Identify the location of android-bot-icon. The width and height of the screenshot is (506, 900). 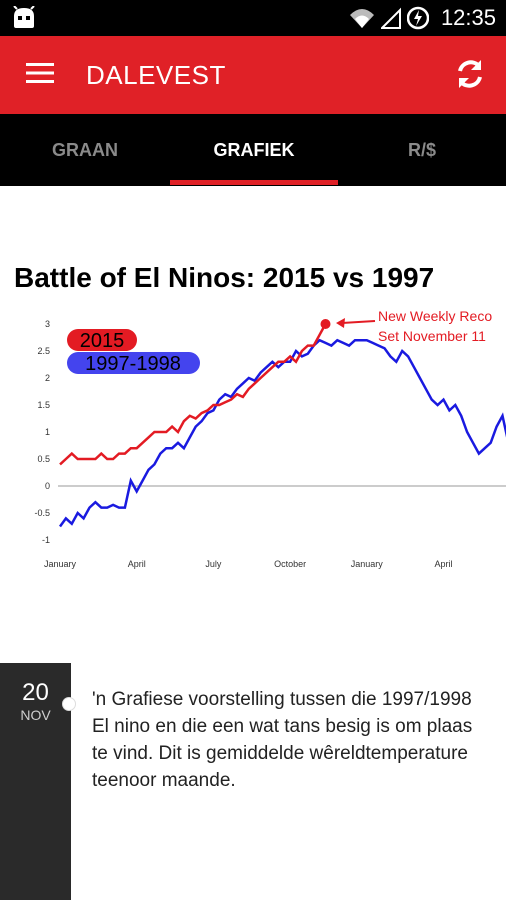
(24, 17).